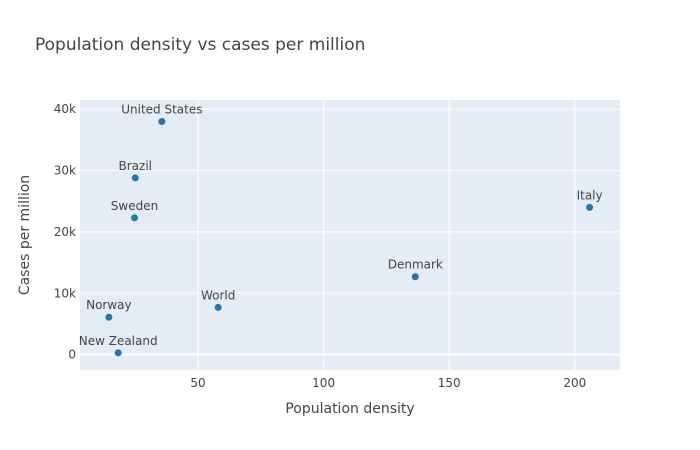  I want to click on y-tick-label: 10k, so click(65, 293).